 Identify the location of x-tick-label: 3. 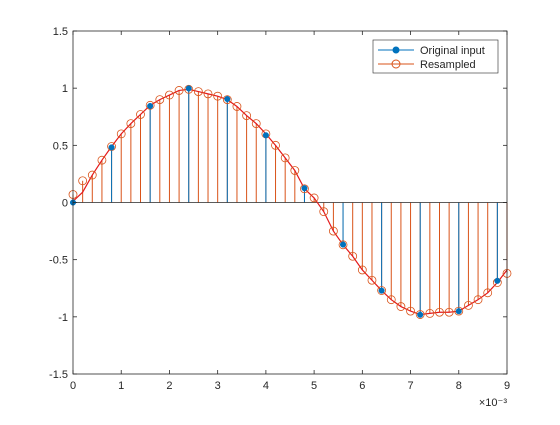
(218, 386).